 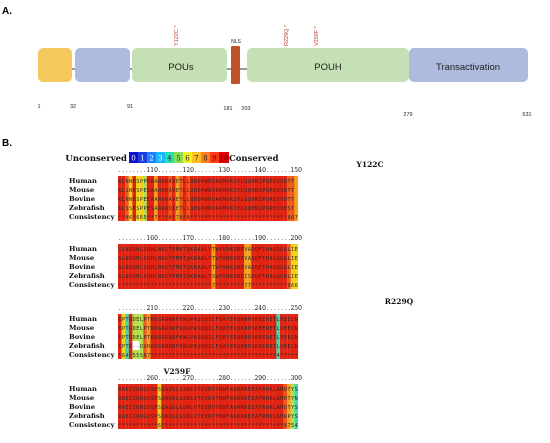 I want to click on domain-pouh, so click(x=328, y=65).